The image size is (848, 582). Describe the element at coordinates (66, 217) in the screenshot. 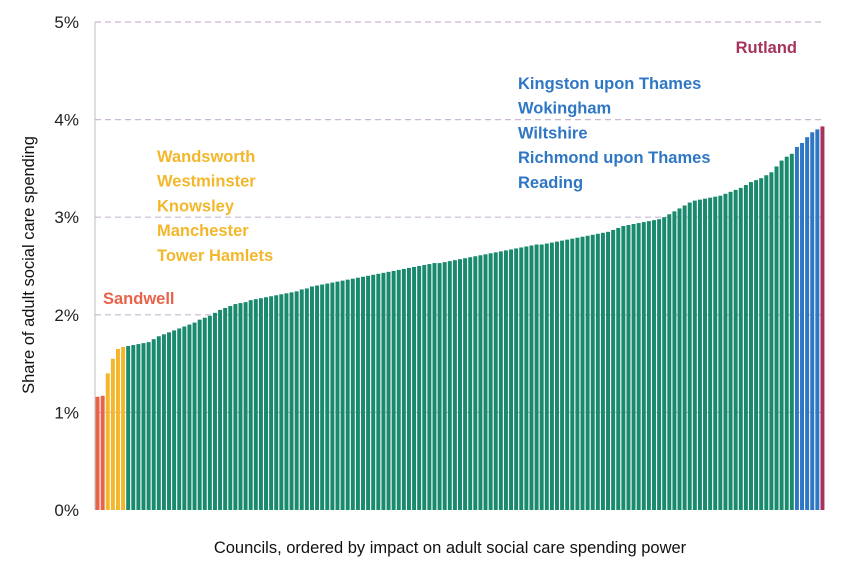

I see `y-tick-label: 3%` at that location.